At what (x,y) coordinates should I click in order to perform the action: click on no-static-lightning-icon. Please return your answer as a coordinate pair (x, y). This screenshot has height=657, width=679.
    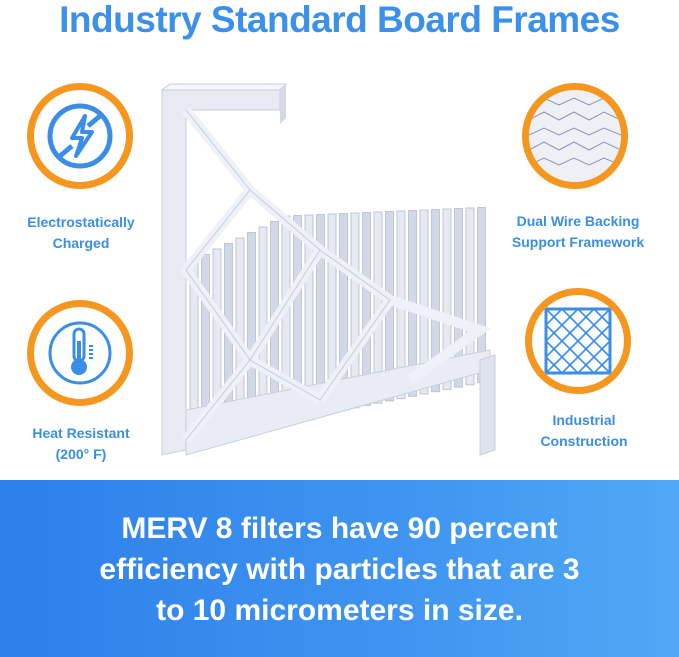
    Looking at the image, I should click on (80, 136).